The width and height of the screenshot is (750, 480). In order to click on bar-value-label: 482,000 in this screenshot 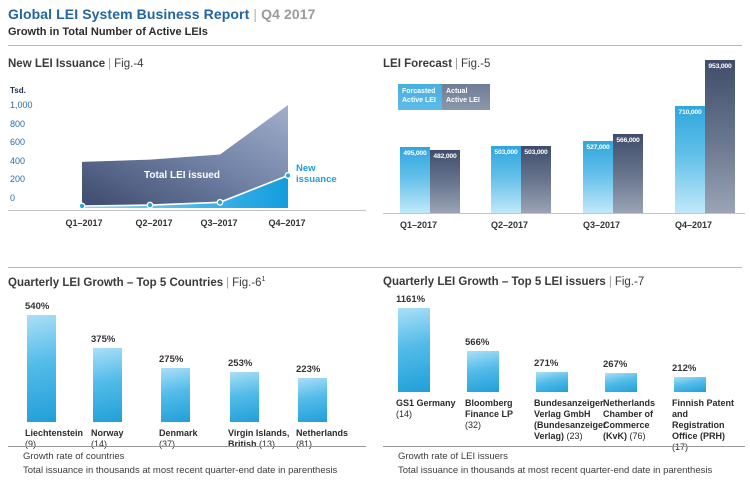, I will do `click(445, 156)`.